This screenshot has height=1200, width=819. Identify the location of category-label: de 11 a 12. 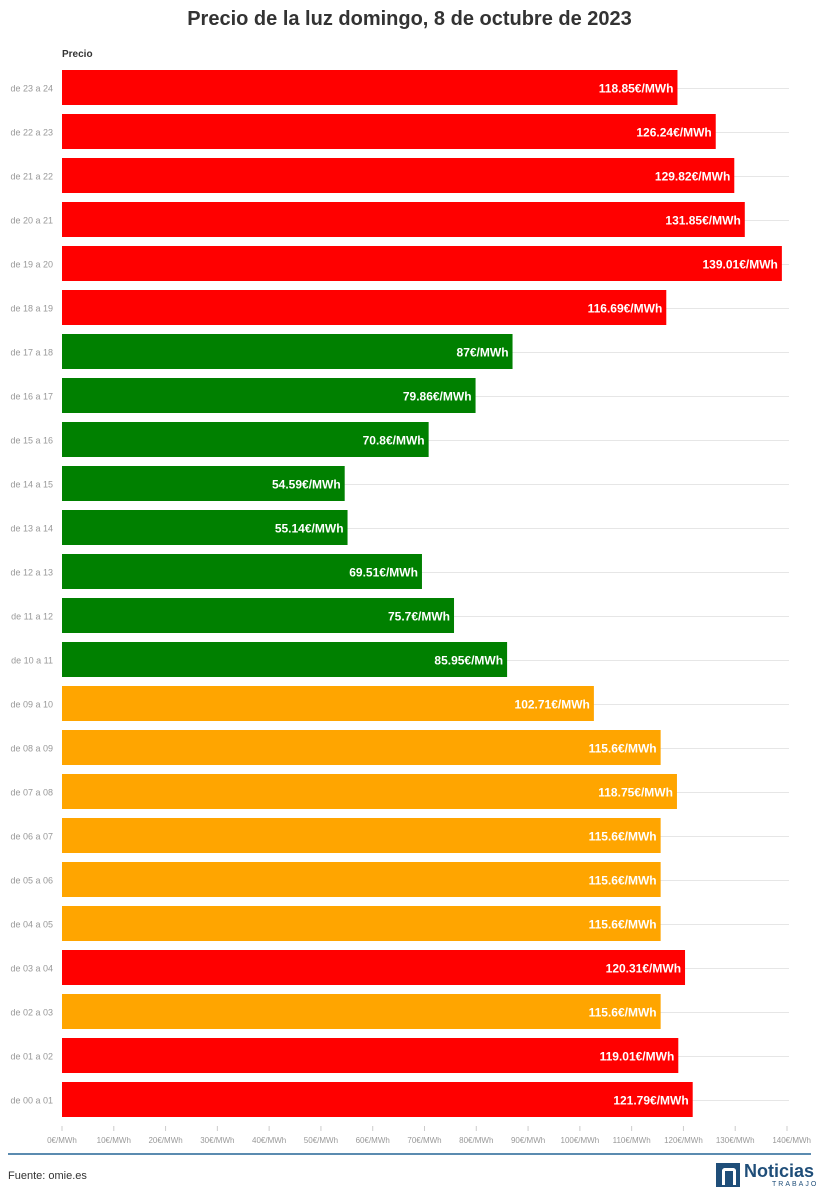
(32, 617).